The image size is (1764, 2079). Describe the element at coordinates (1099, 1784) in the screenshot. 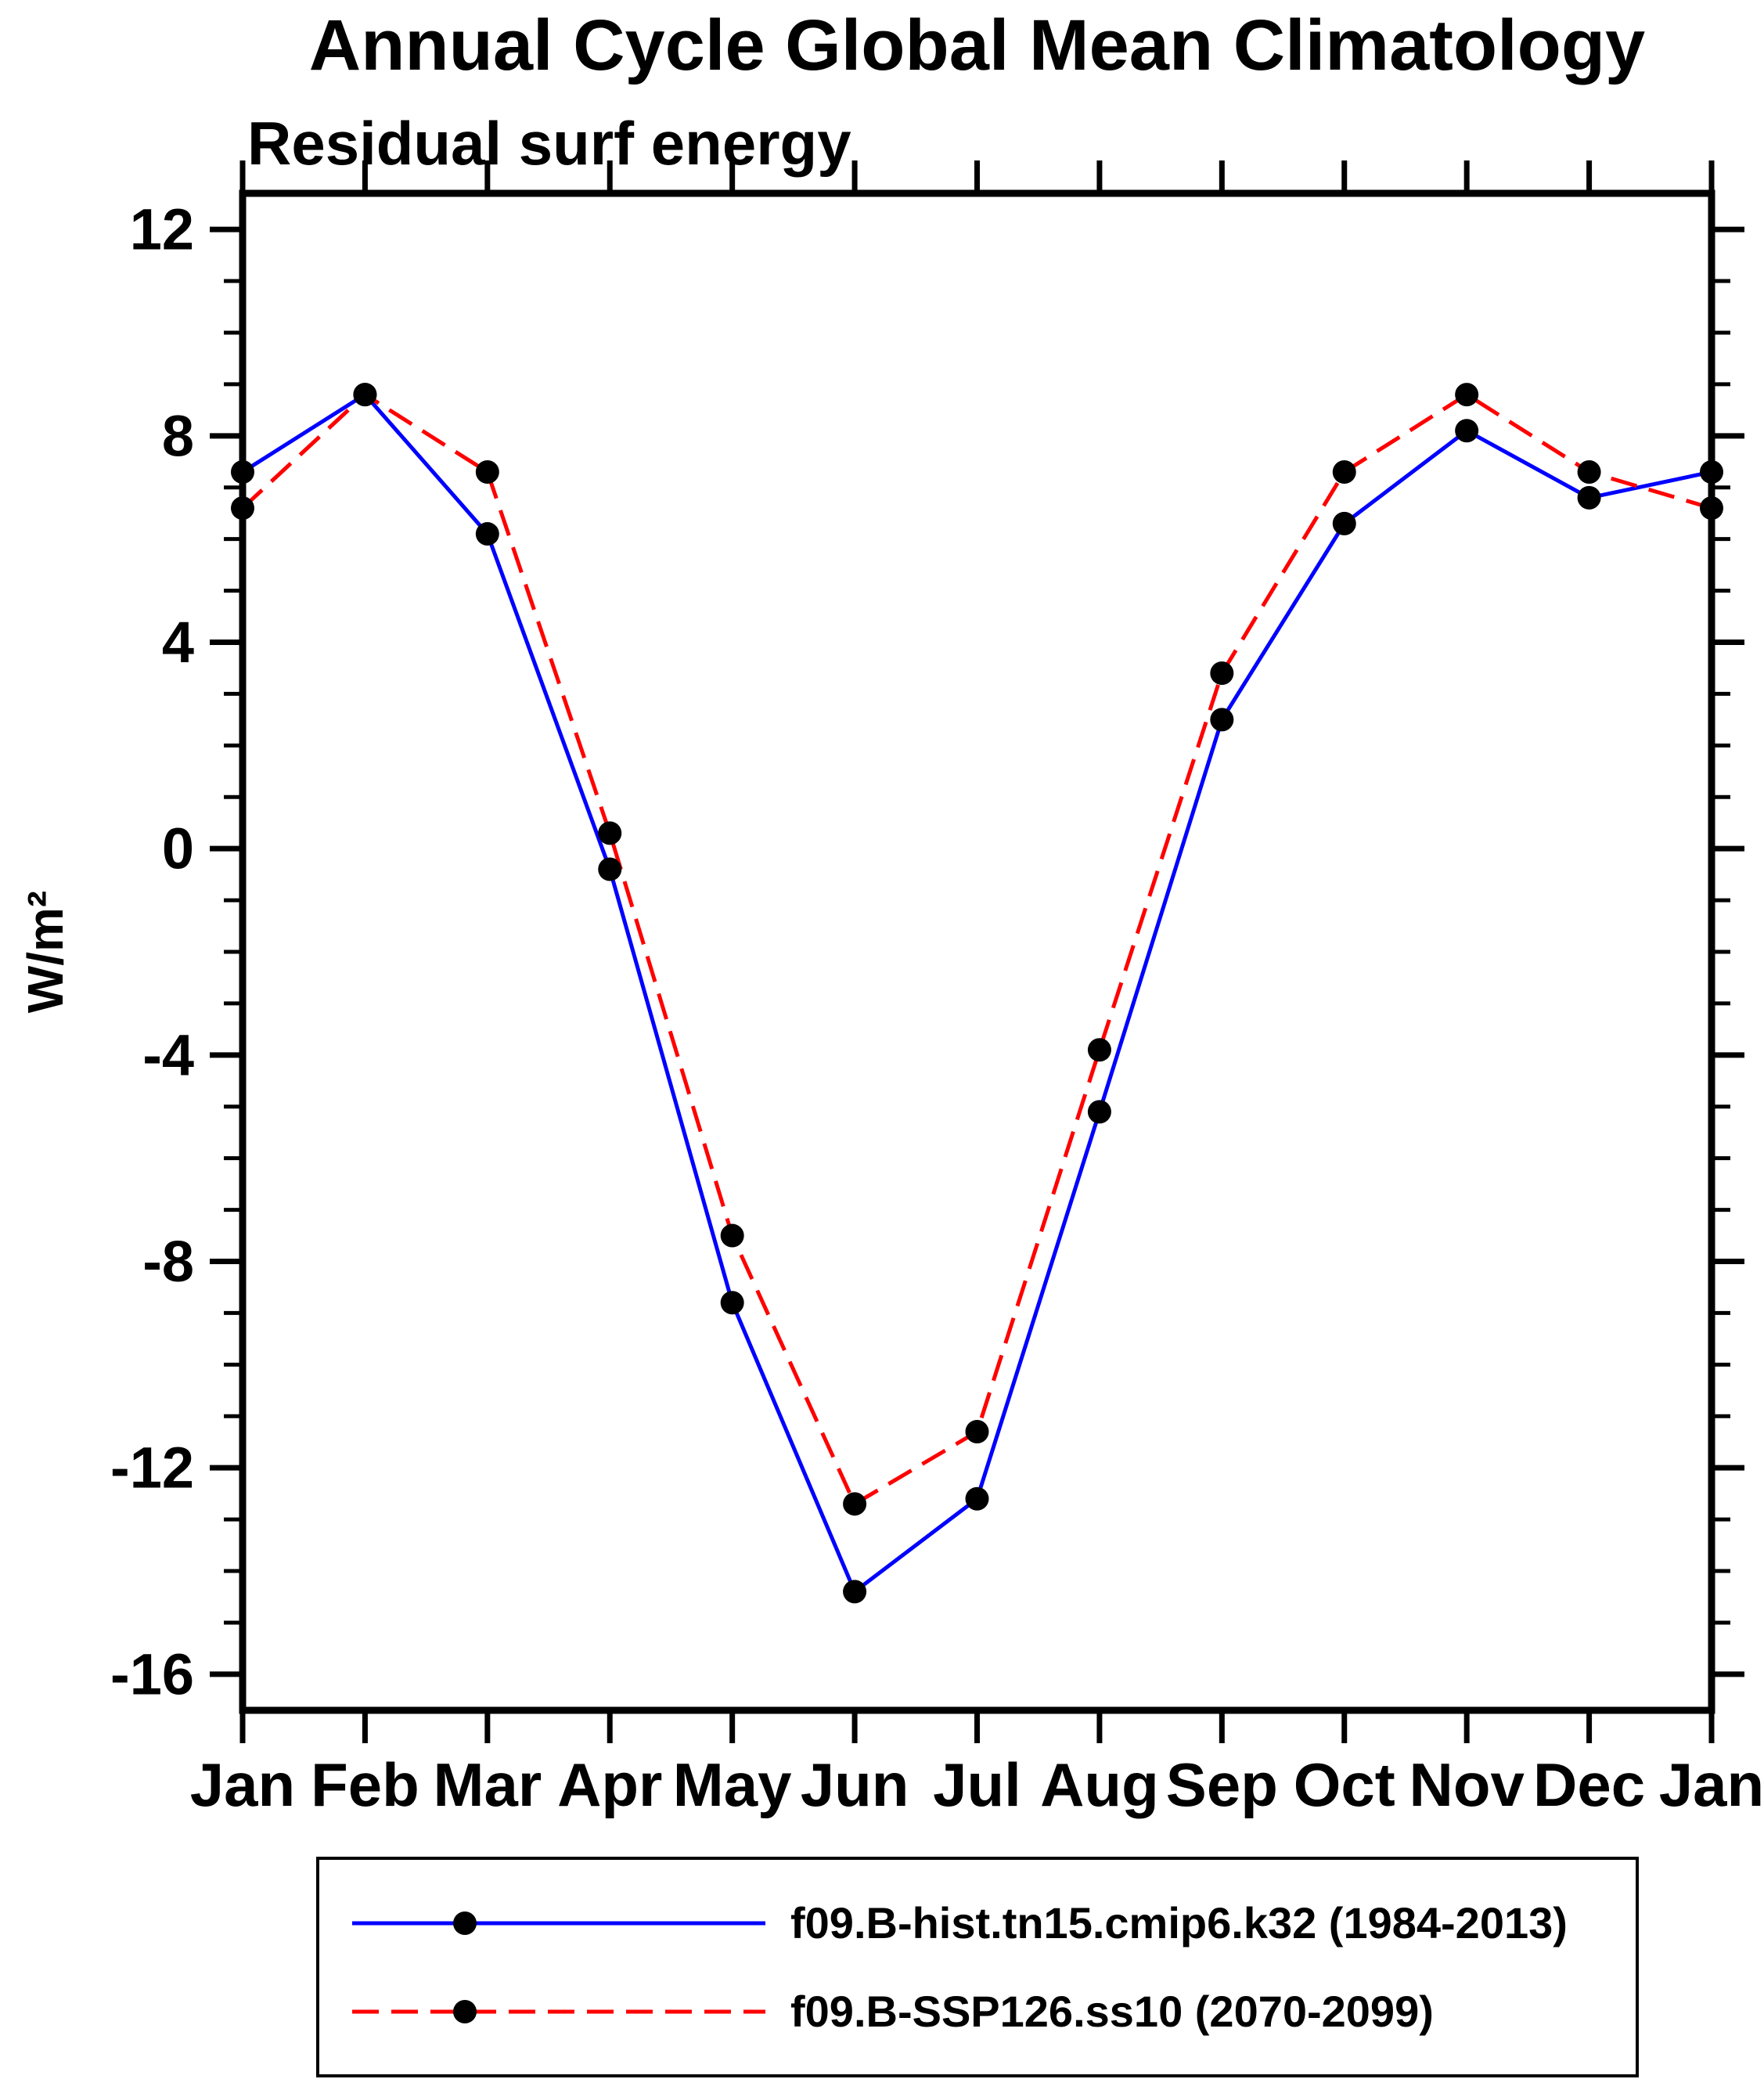

I see `x-tick-label: Aug` at that location.